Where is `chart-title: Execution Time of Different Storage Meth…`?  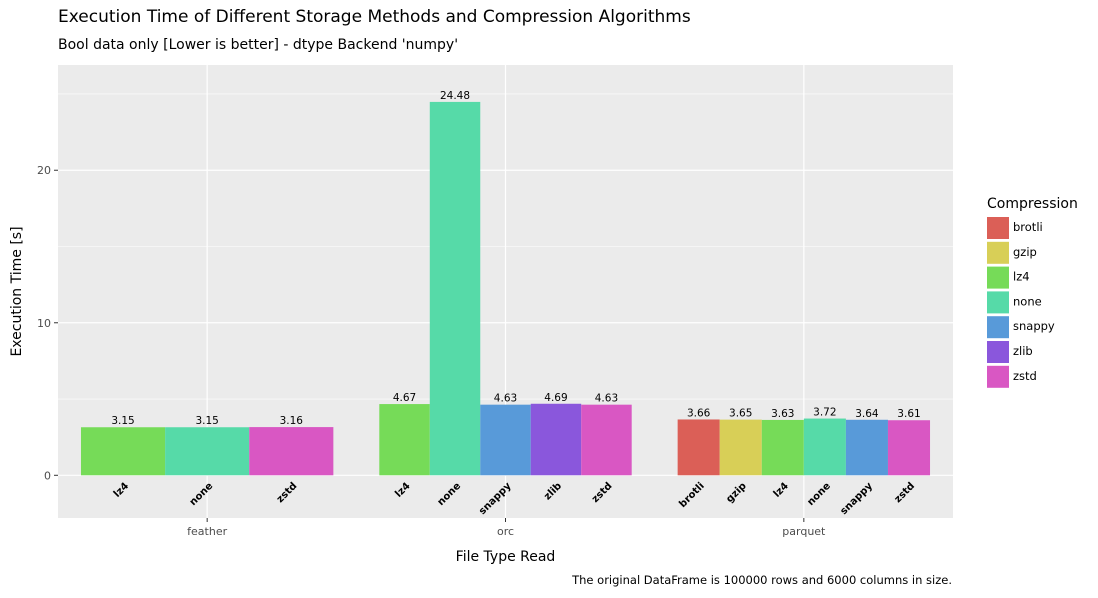
chart-title: Execution Time of Different Storage Meth… is located at coordinates (374, 17).